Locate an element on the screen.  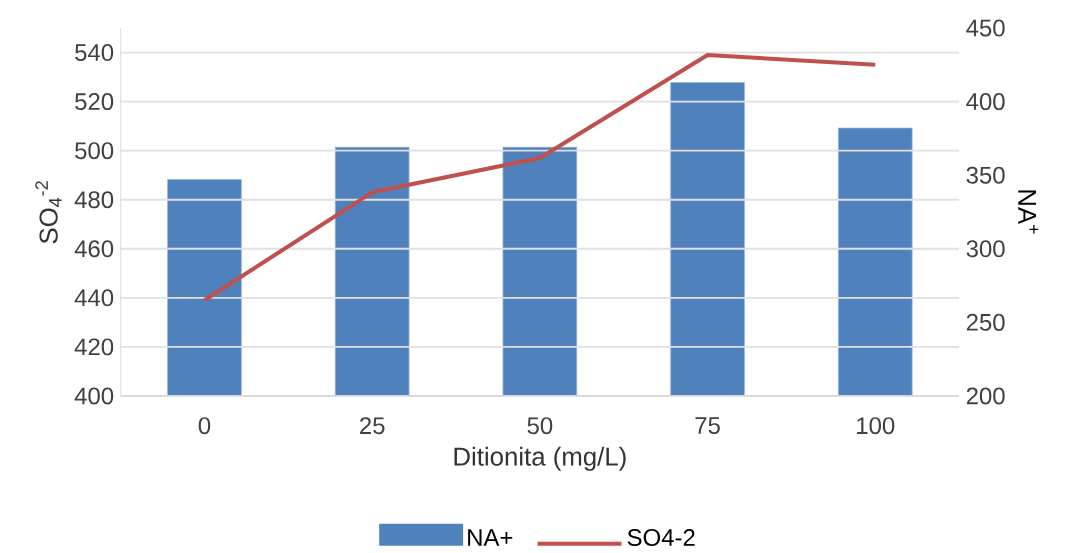
y-tick-label: 540 is located at coordinates (94, 52).